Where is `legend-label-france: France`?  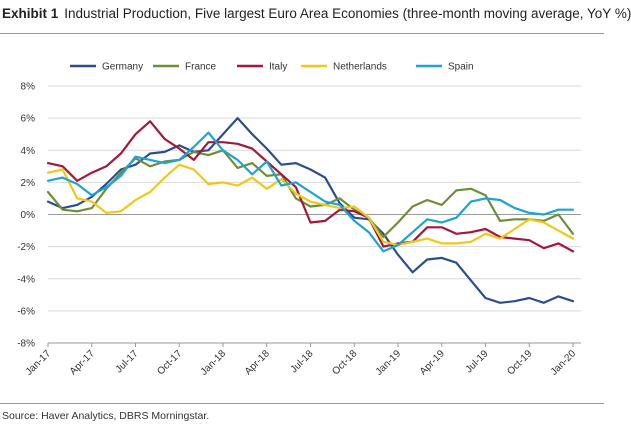 legend-label-france: France is located at coordinates (201, 67).